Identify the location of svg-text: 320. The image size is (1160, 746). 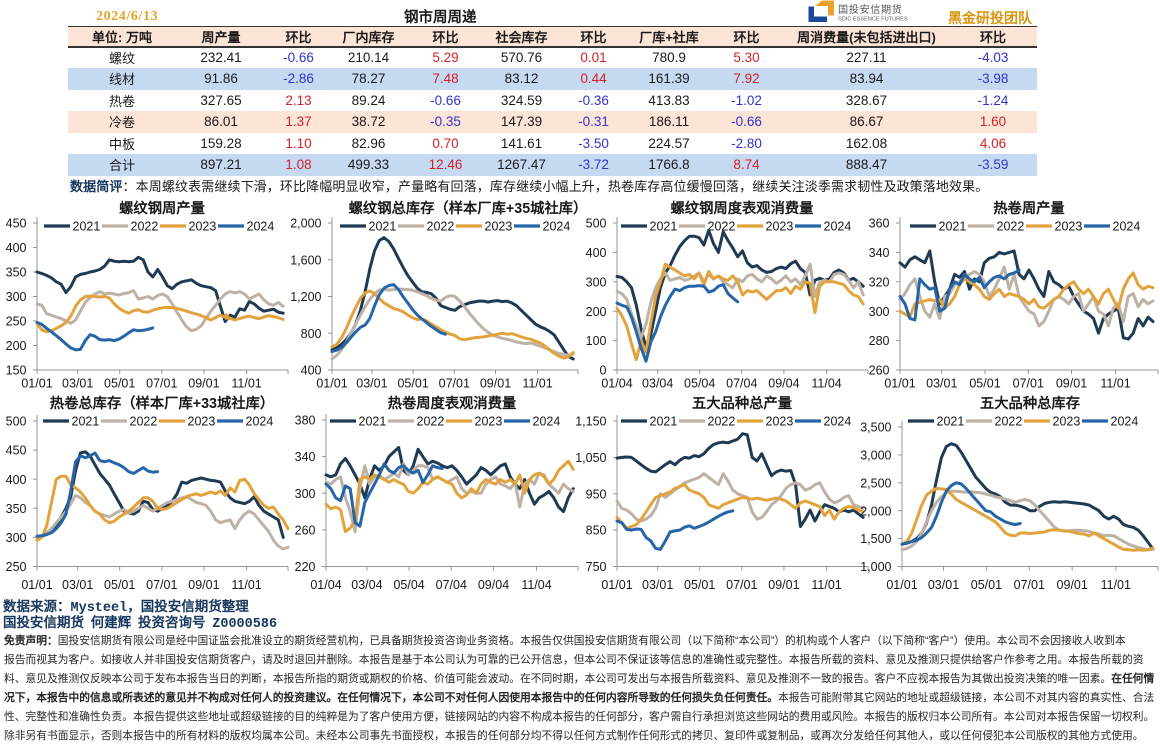
(879, 282).